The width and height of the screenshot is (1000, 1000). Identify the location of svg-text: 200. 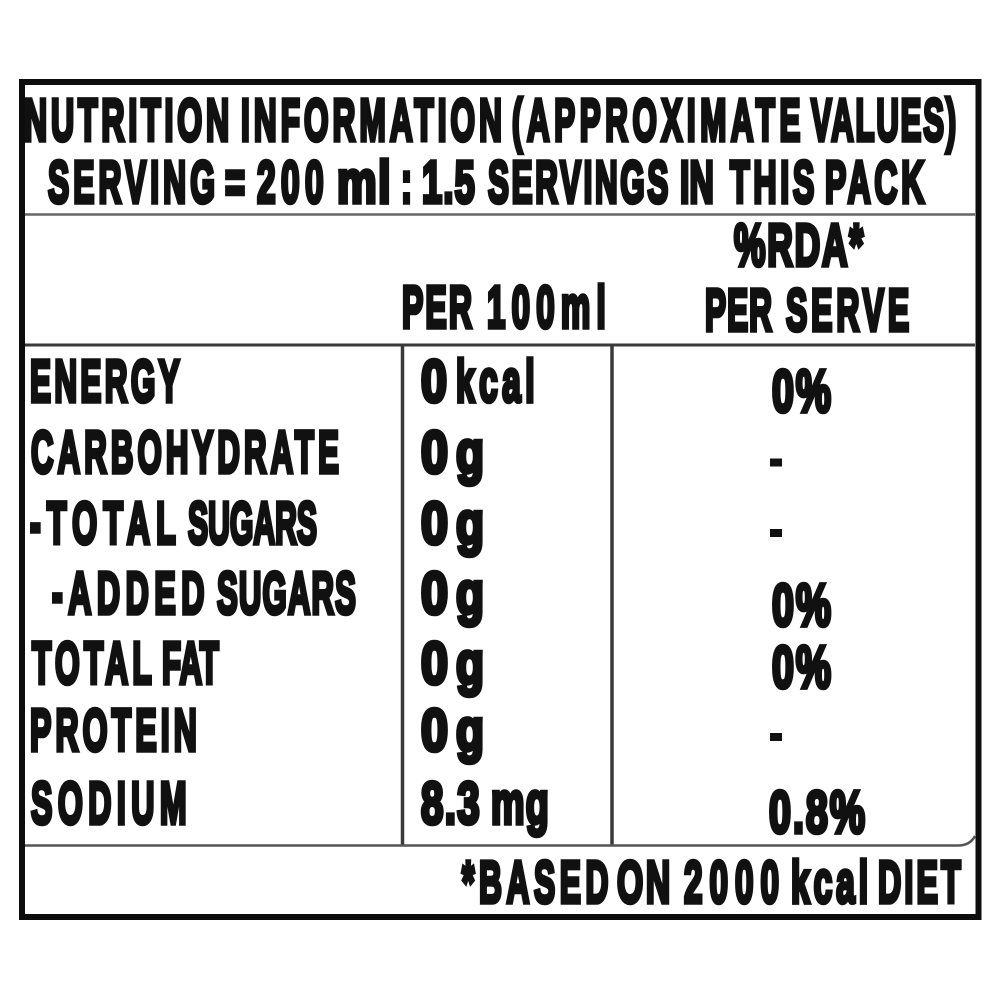
(293, 183).